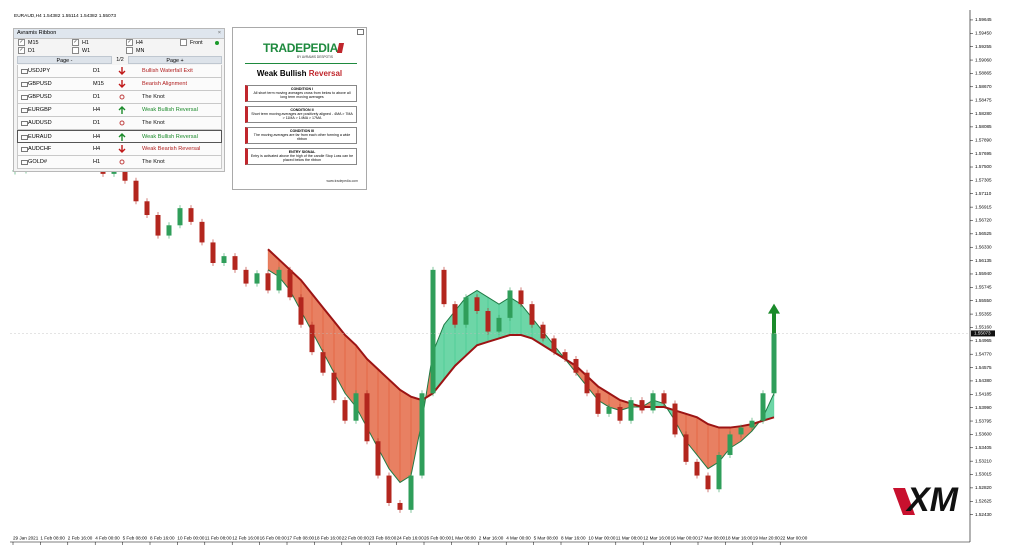  I want to click on x-tick-label: 23 Feb 08:00, so click(383, 538).